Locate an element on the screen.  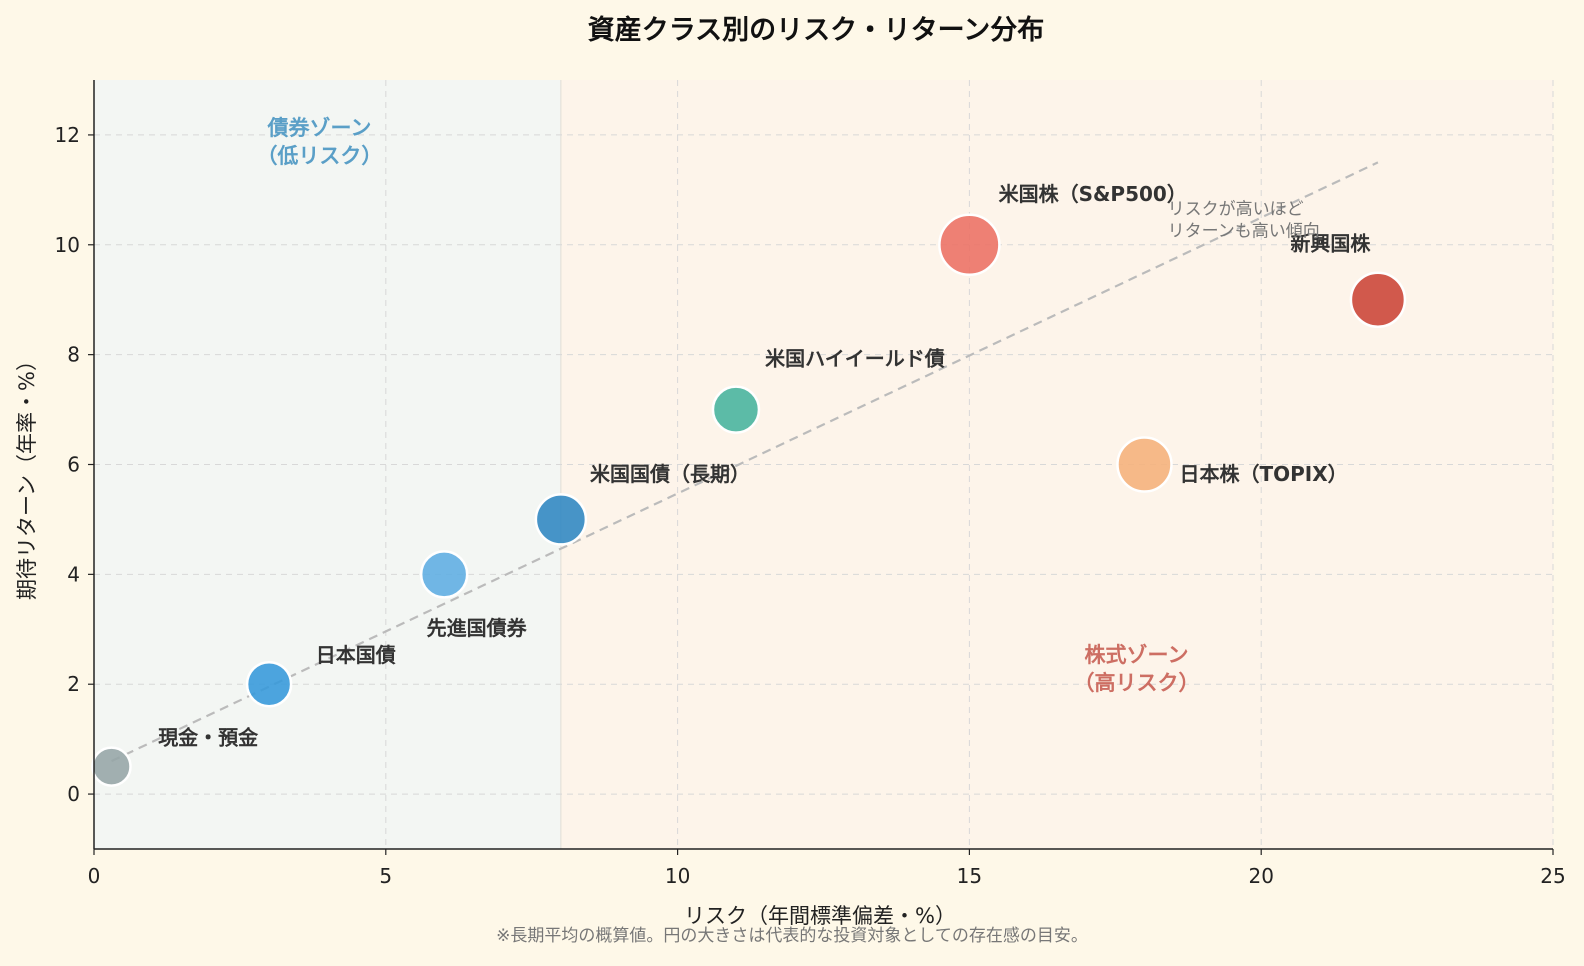
x-tick-label: 25 is located at coordinates (1552, 876).